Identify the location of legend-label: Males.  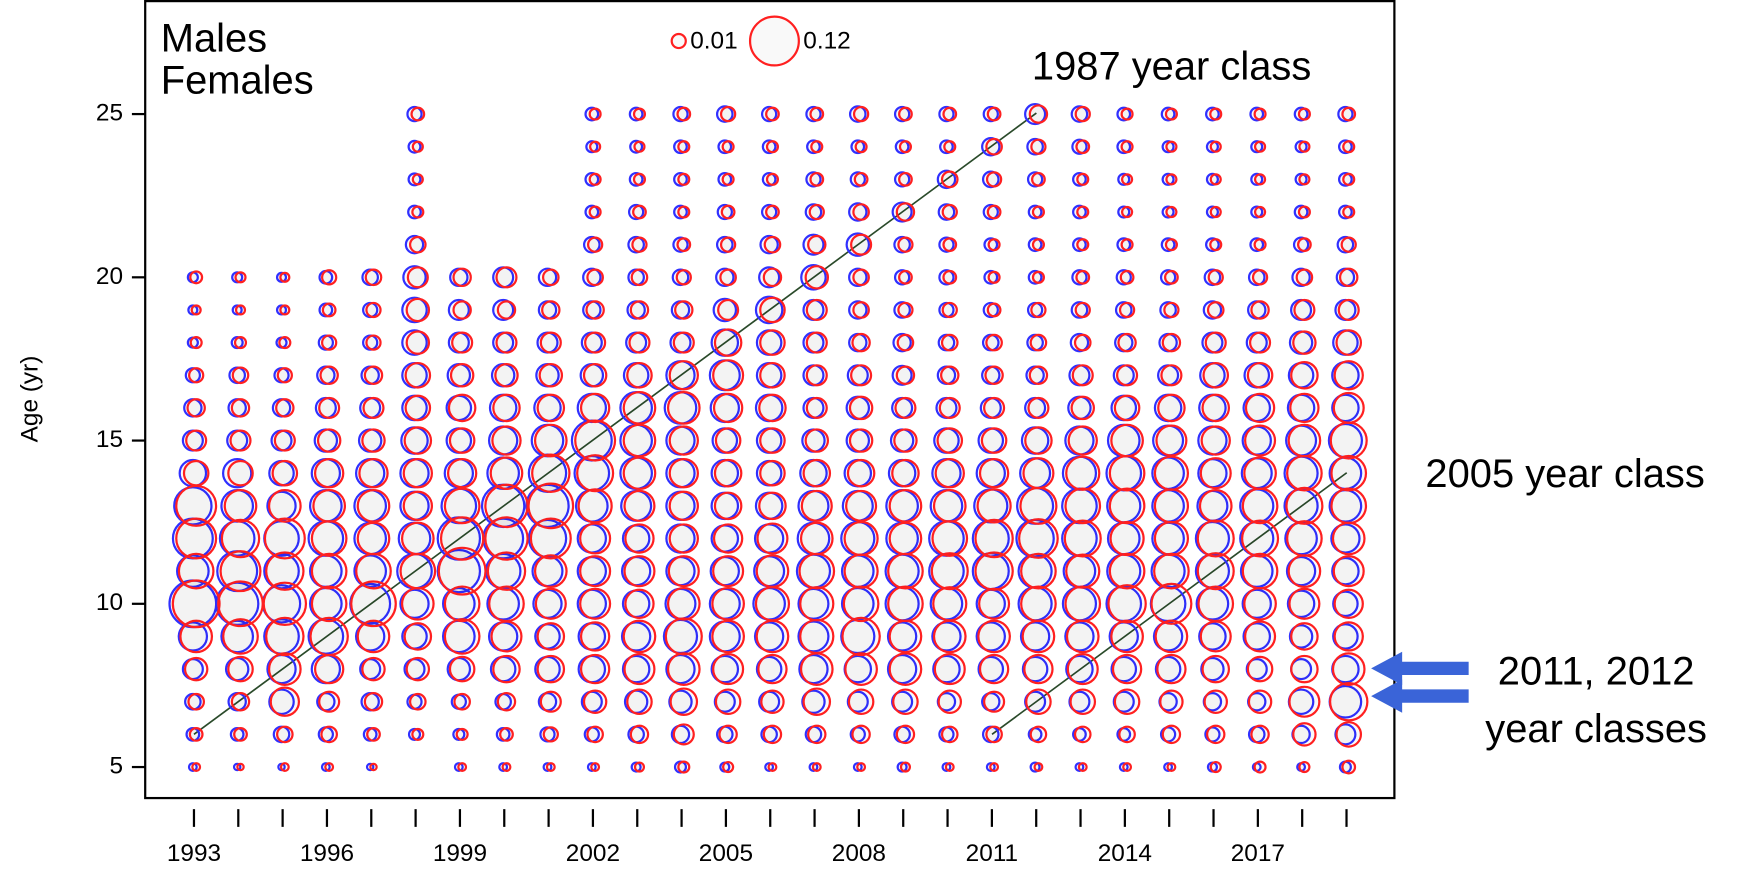
(214, 39).